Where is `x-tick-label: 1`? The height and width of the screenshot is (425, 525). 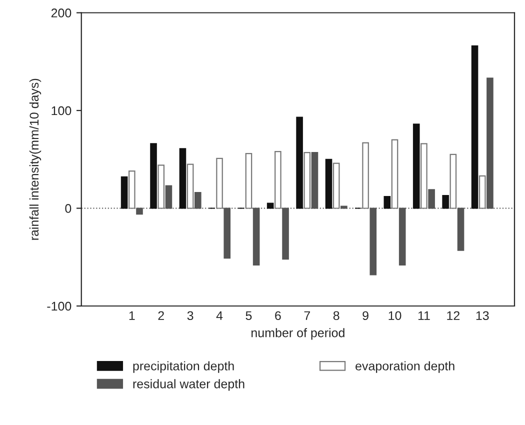
x-tick-label: 1 is located at coordinates (132, 315).